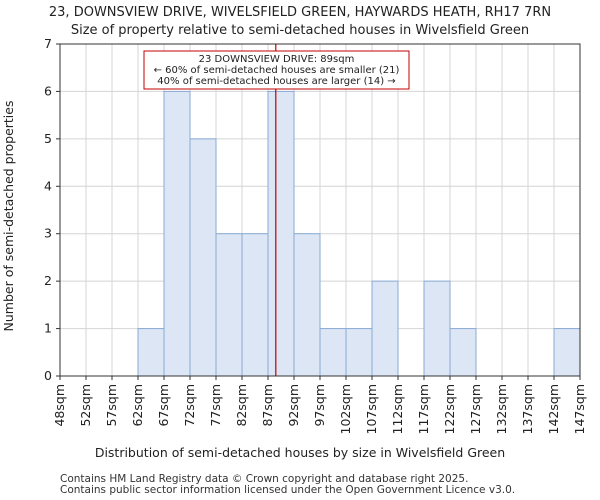 The width and height of the screenshot is (600, 500). Describe the element at coordinates (463, 352) in the screenshot. I see `bar-122sqm` at that location.